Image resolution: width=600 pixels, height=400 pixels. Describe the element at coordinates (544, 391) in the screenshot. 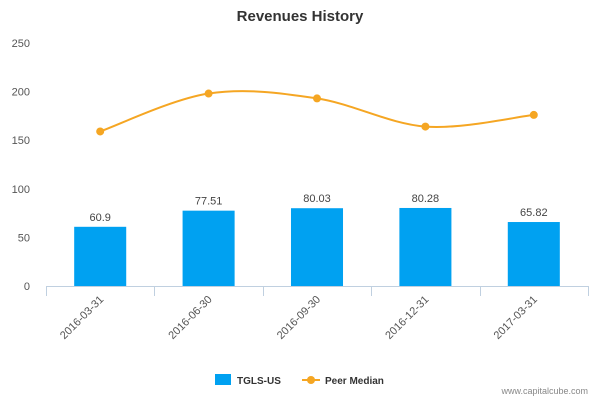

I see `credit-text: www.capitalcube.com` at that location.